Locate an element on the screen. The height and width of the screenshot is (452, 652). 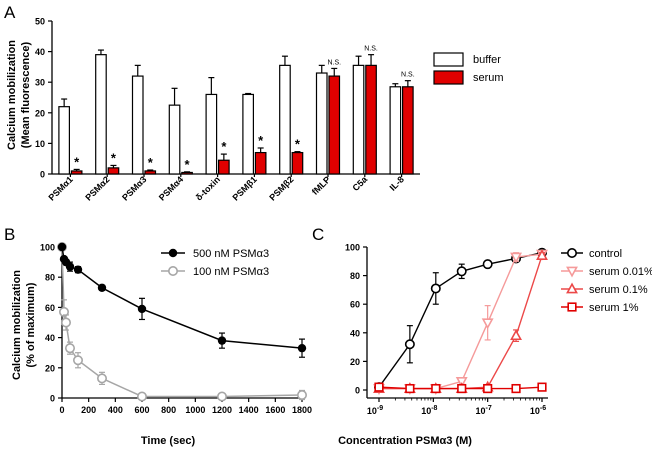
panel-label-c: C is located at coordinates (318, 234).